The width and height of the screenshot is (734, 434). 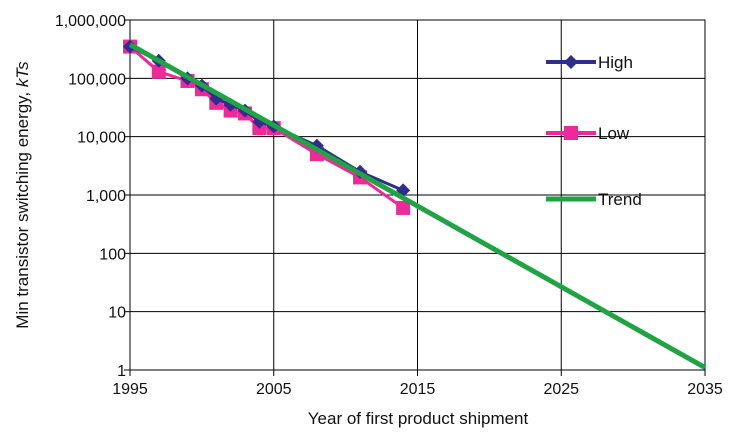 What do you see at coordinates (561, 389) in the screenshot?
I see `x-tick-label: 2025` at bounding box center [561, 389].